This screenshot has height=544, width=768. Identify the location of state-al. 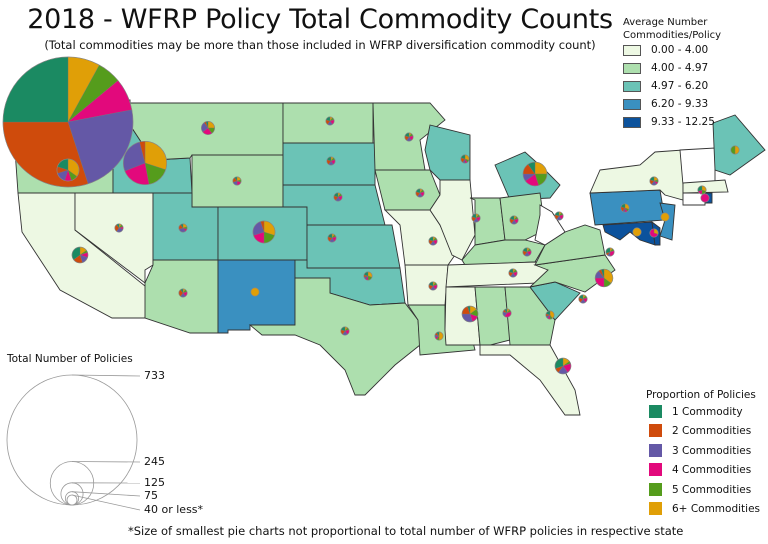
(492, 316).